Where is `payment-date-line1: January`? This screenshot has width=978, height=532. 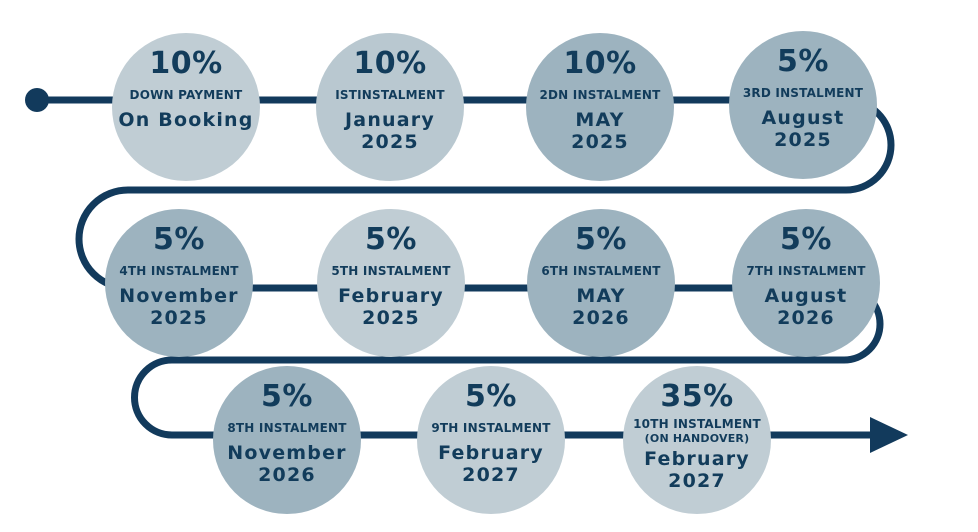 payment-date-line1: January is located at coordinates (390, 120).